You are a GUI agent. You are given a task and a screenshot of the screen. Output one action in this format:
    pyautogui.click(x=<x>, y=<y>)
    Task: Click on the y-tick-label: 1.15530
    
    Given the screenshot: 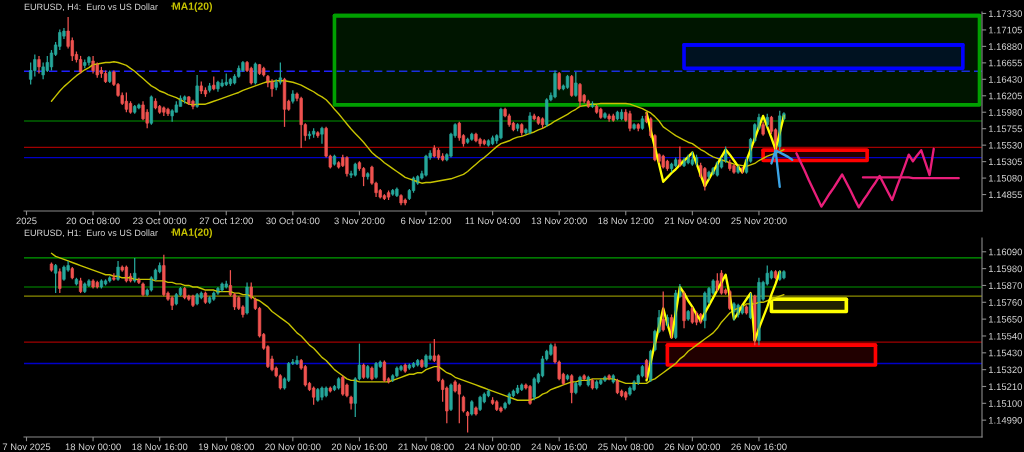 What is the action you would take?
    pyautogui.click(x=1005, y=145)
    